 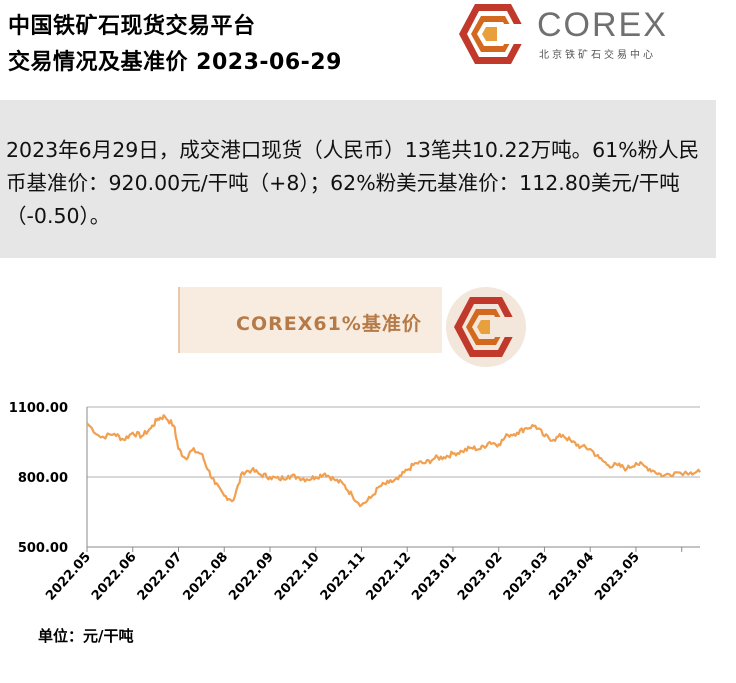 I want to click on x-tick-label: 2022.09, so click(x=251, y=577).